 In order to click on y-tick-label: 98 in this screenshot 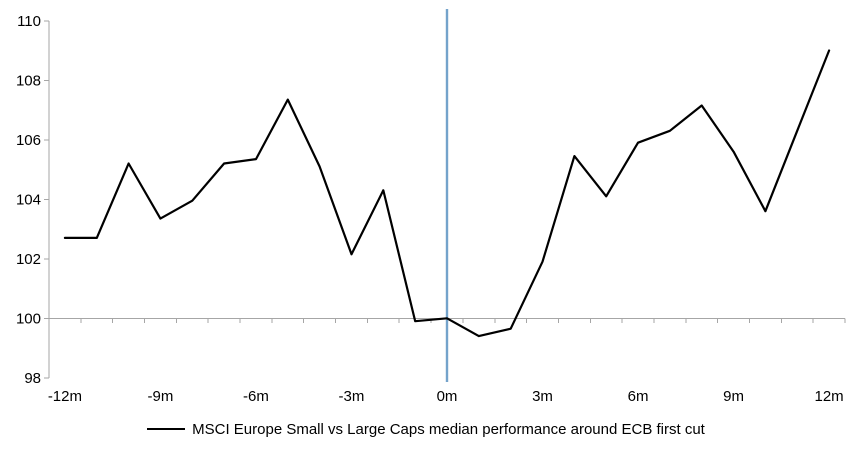, I will do `click(32, 378)`.